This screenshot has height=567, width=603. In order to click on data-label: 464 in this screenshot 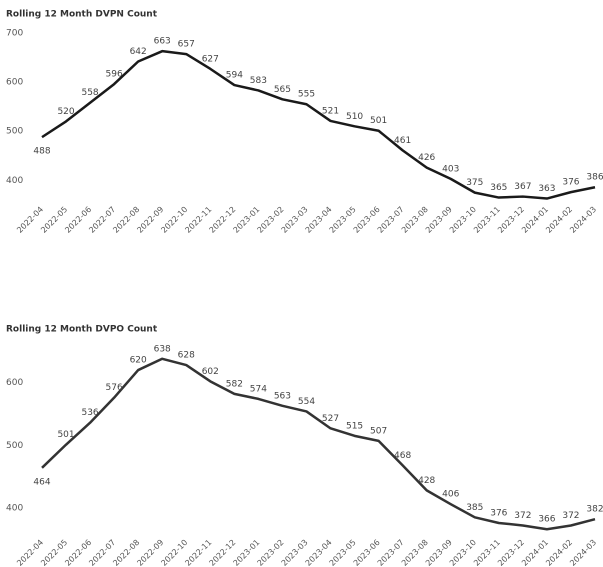, I will do `click(41, 482)`.